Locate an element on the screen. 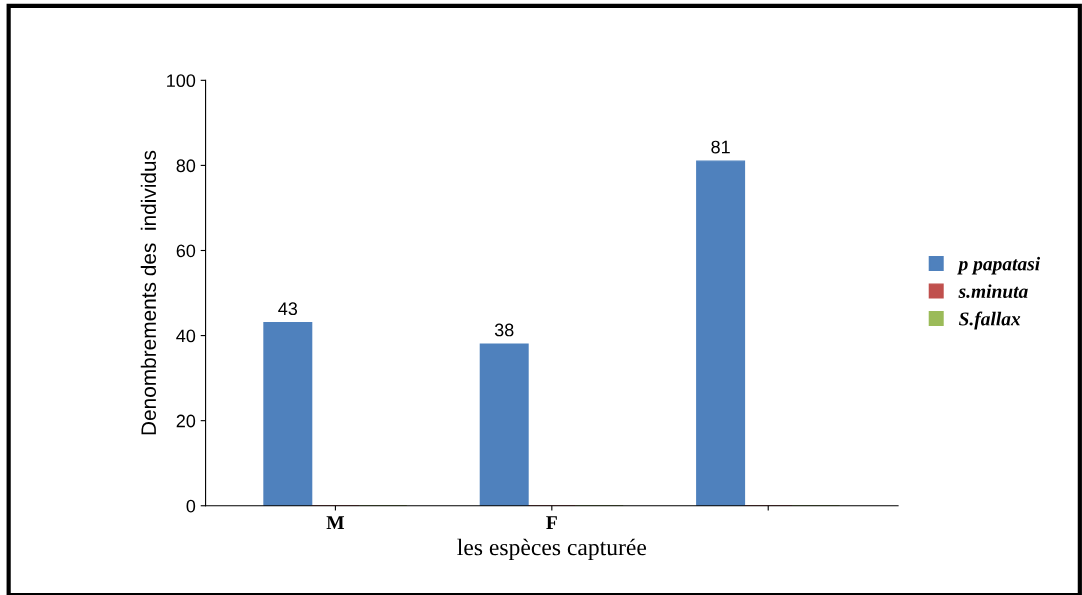 The width and height of the screenshot is (1082, 595). legend-label: s.minuta is located at coordinates (993, 291).